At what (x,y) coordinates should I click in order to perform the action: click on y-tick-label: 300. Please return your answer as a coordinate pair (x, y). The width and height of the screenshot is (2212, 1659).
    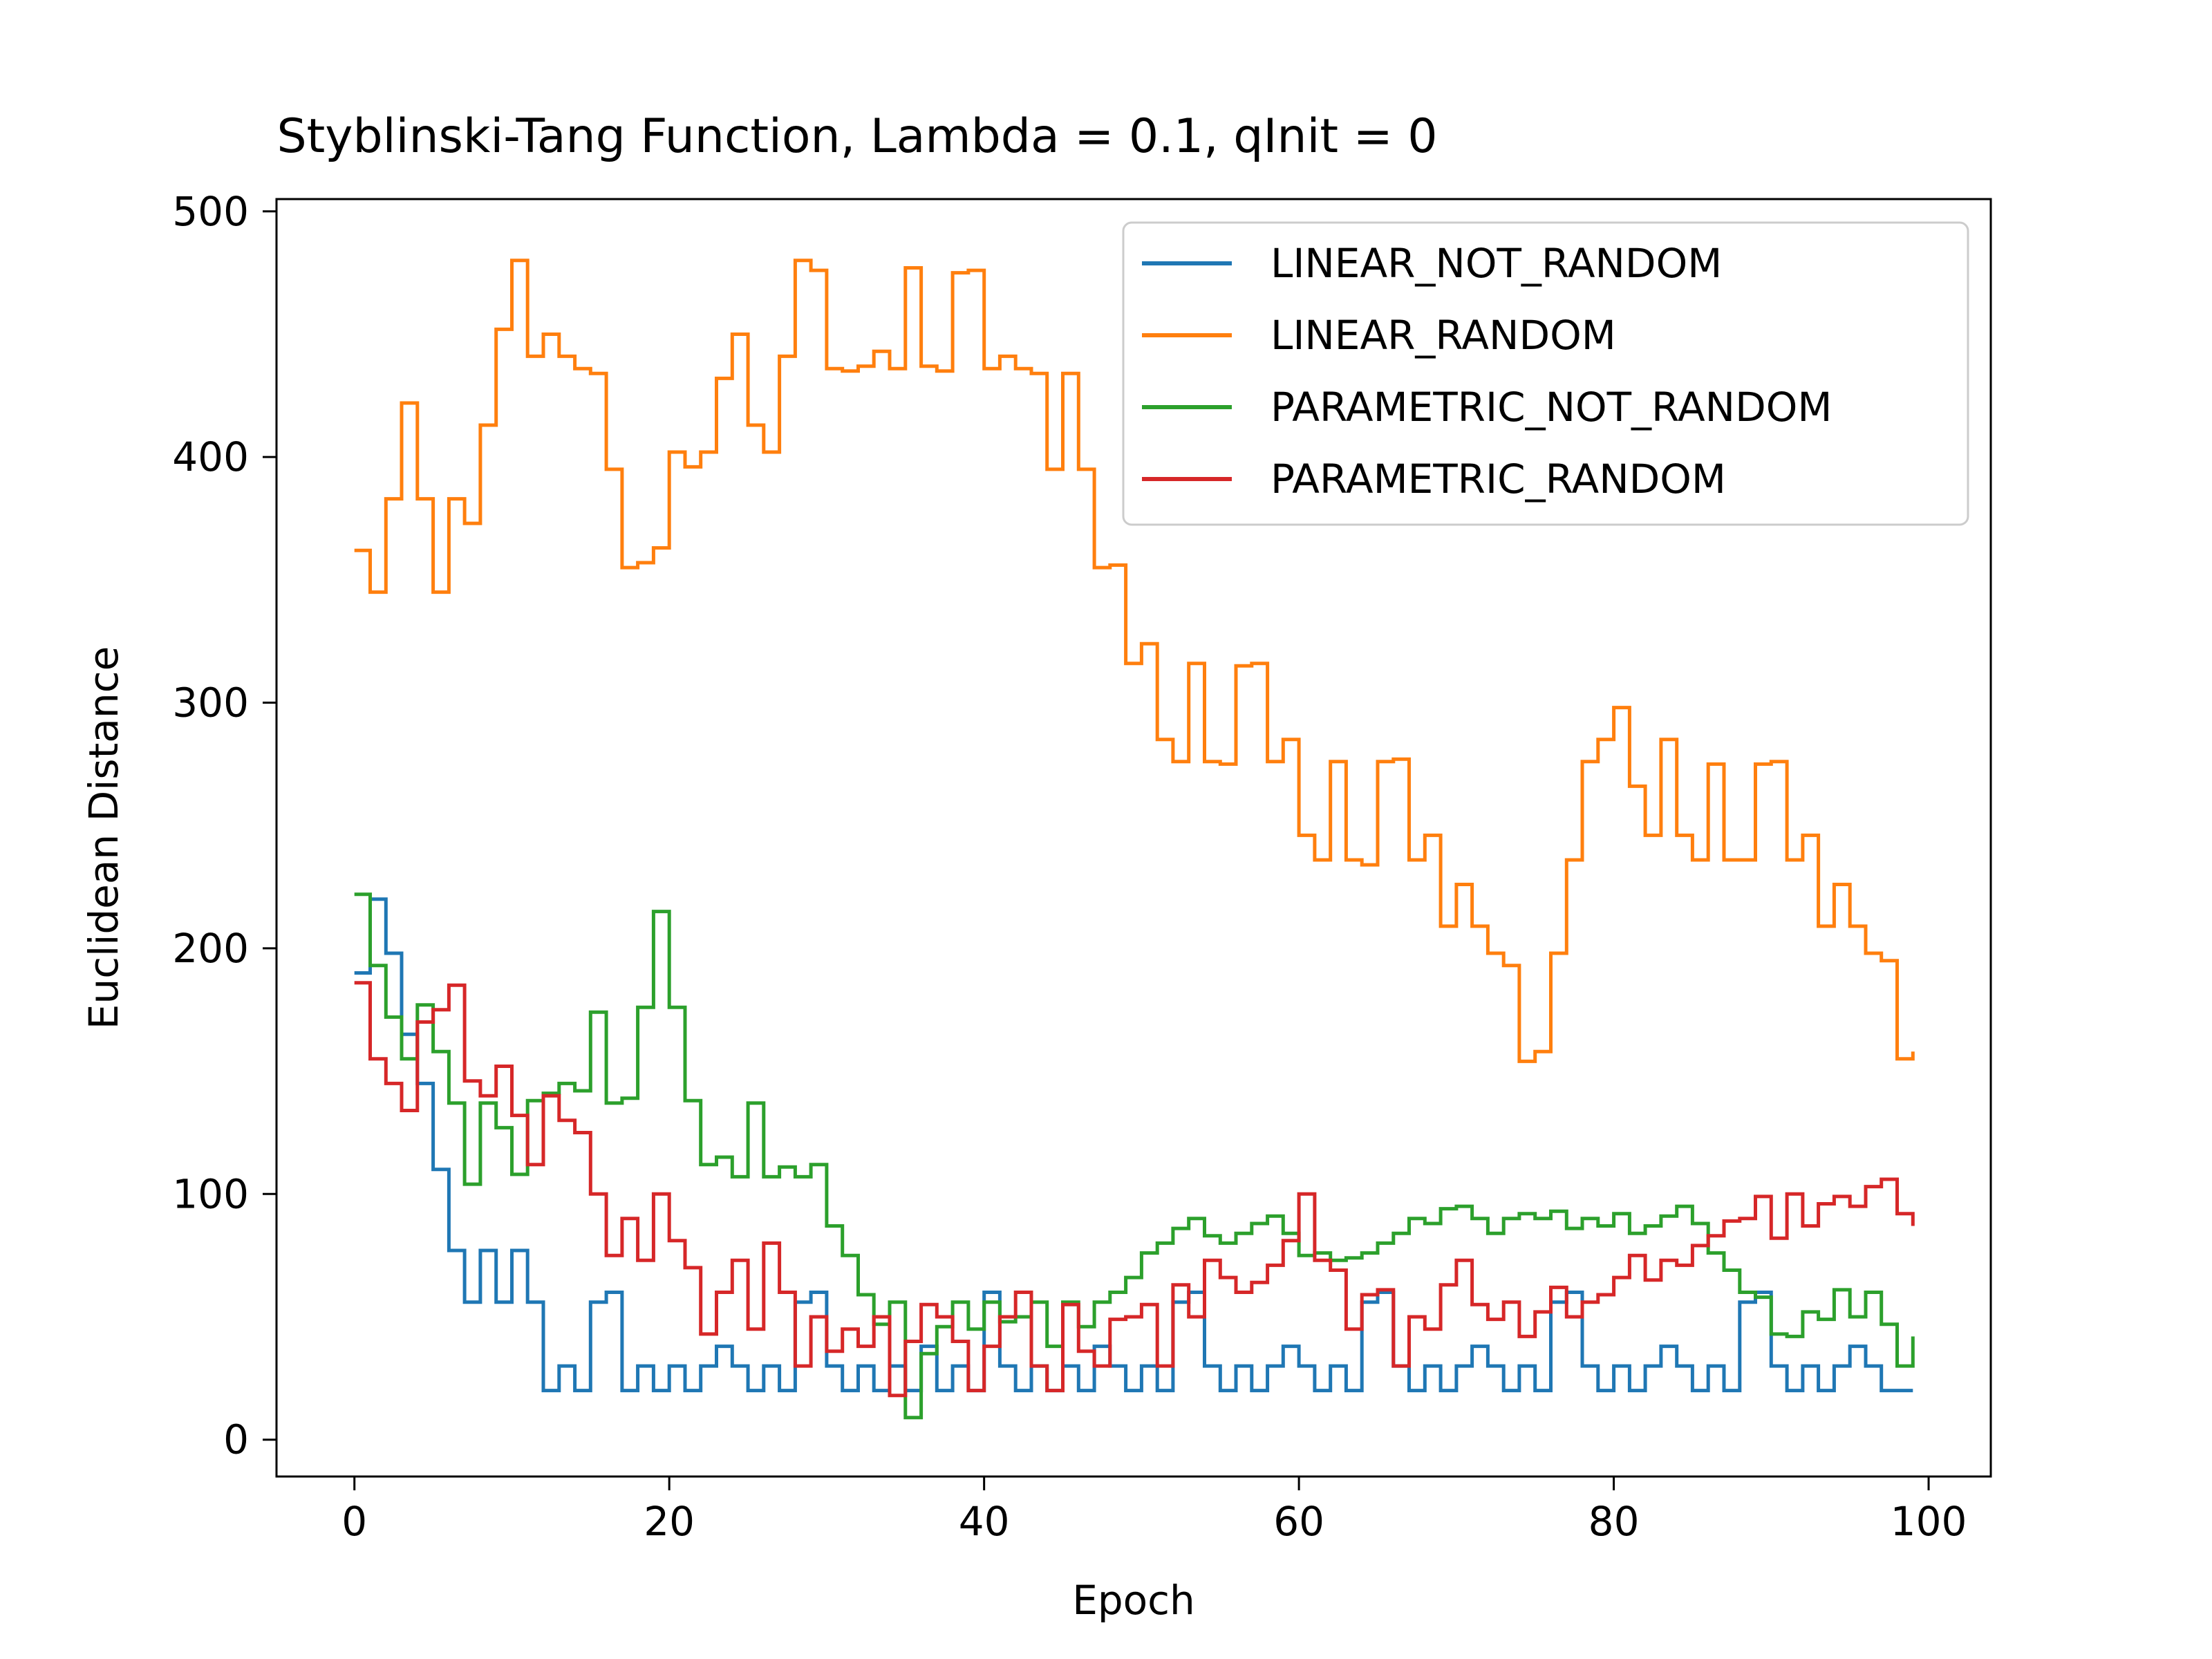
    Looking at the image, I should click on (211, 703).